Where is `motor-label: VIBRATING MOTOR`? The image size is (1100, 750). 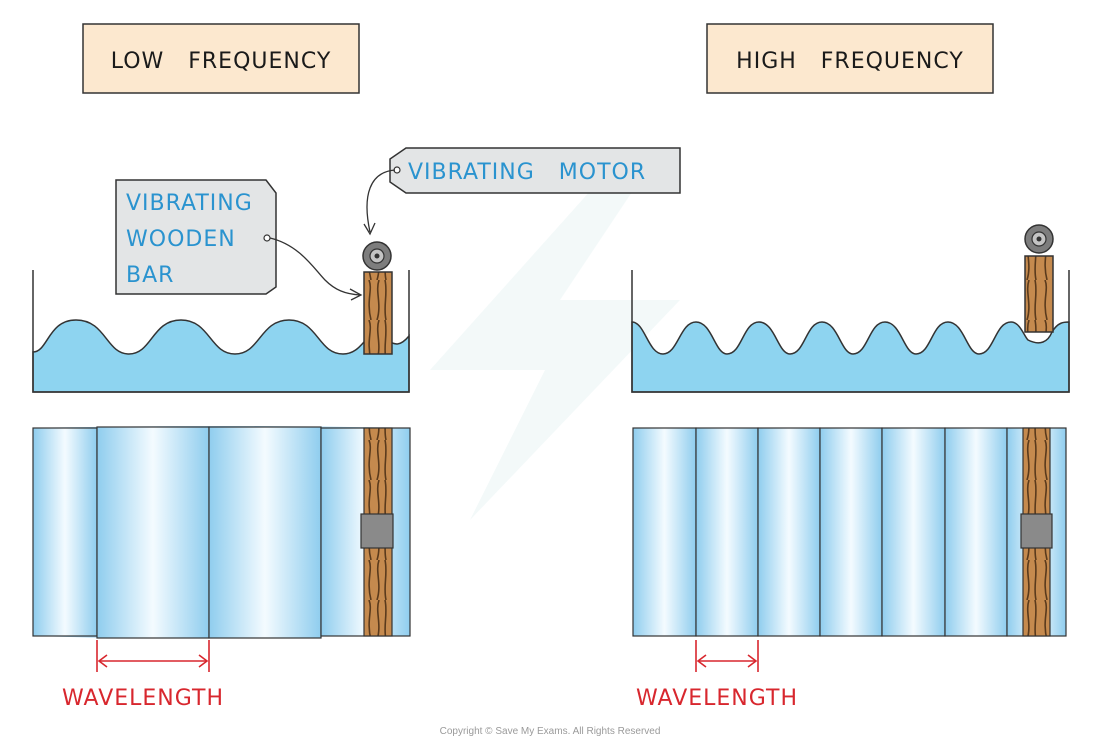
motor-label: VIBRATING MOTOR is located at coordinates (527, 172).